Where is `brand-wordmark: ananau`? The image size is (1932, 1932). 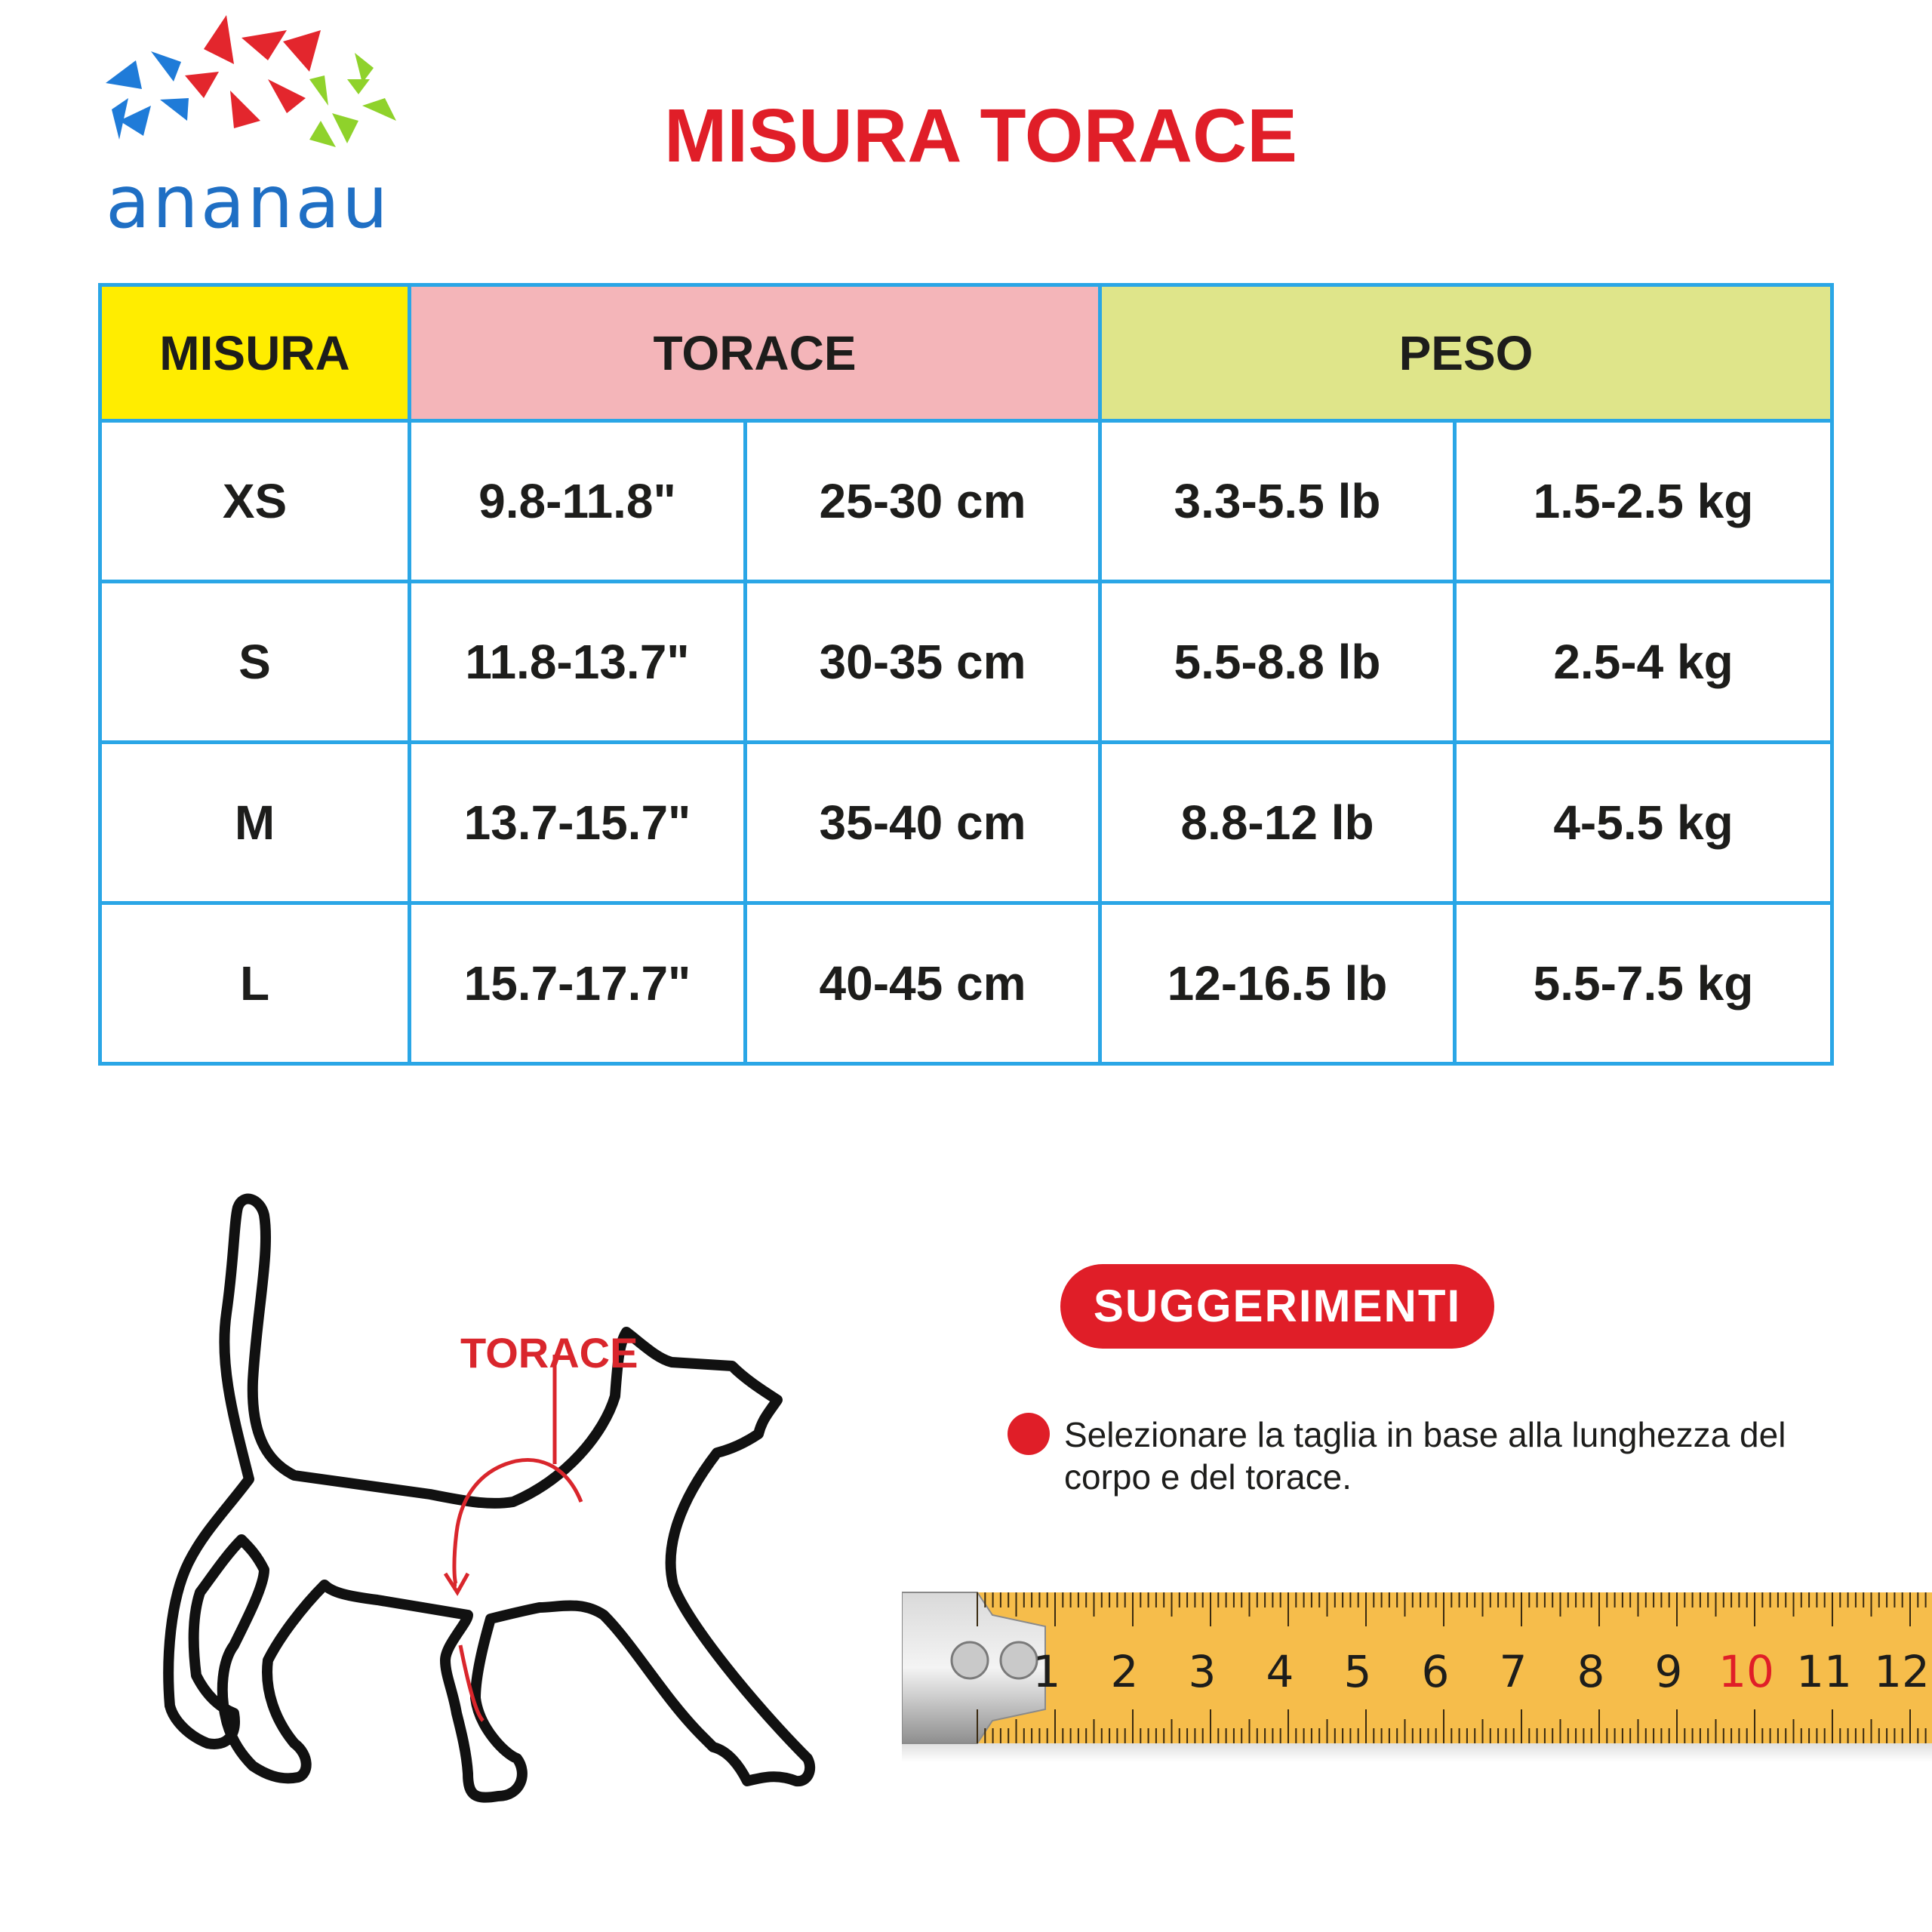 brand-wordmark: ananau is located at coordinates (248, 202).